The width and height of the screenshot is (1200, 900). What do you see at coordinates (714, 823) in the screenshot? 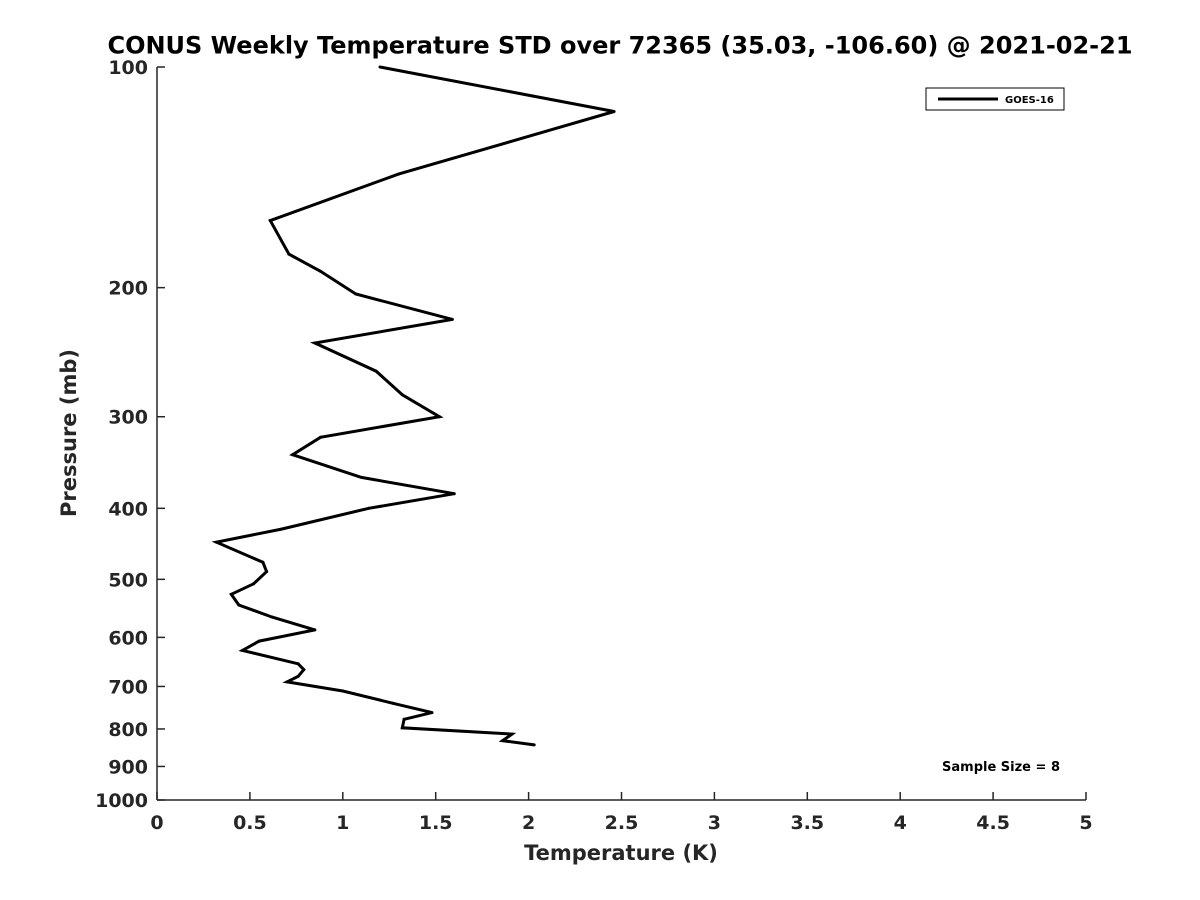
I see `x-tick-label: 3` at bounding box center [714, 823].